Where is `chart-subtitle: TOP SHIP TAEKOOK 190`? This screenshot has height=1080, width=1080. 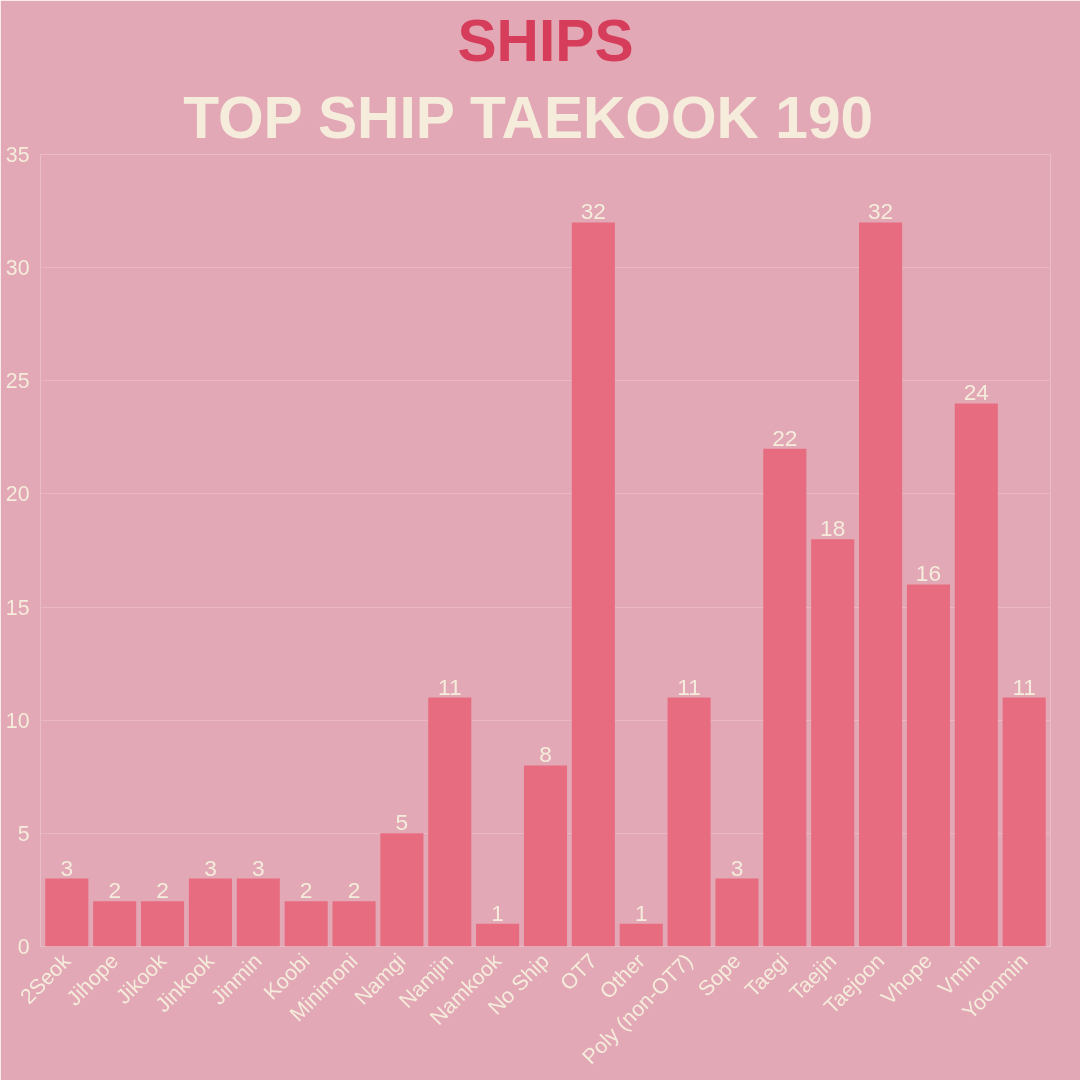 chart-subtitle: TOP SHIP TAEKOOK 190 is located at coordinates (528, 117).